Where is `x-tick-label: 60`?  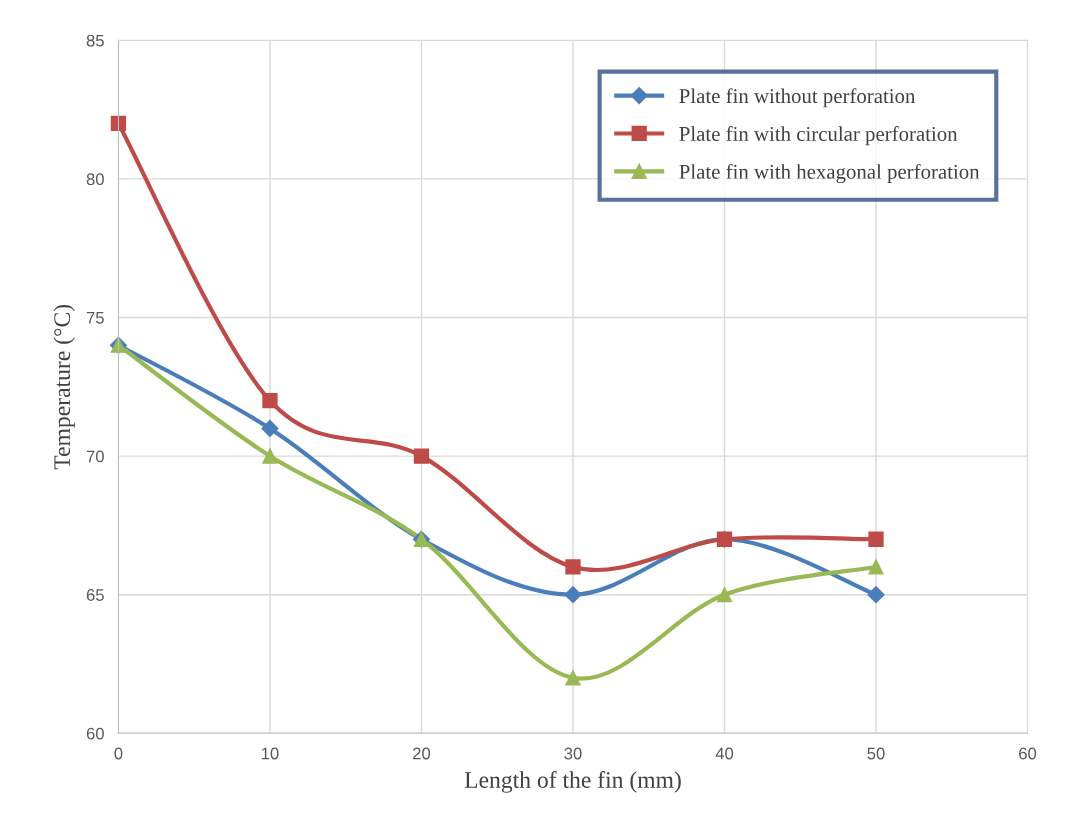 x-tick-label: 60 is located at coordinates (1028, 753).